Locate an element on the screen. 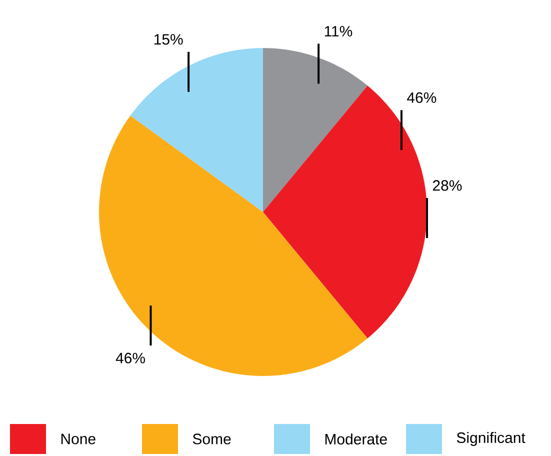 The height and width of the screenshot is (456, 551). legend-label: None is located at coordinates (78, 439).